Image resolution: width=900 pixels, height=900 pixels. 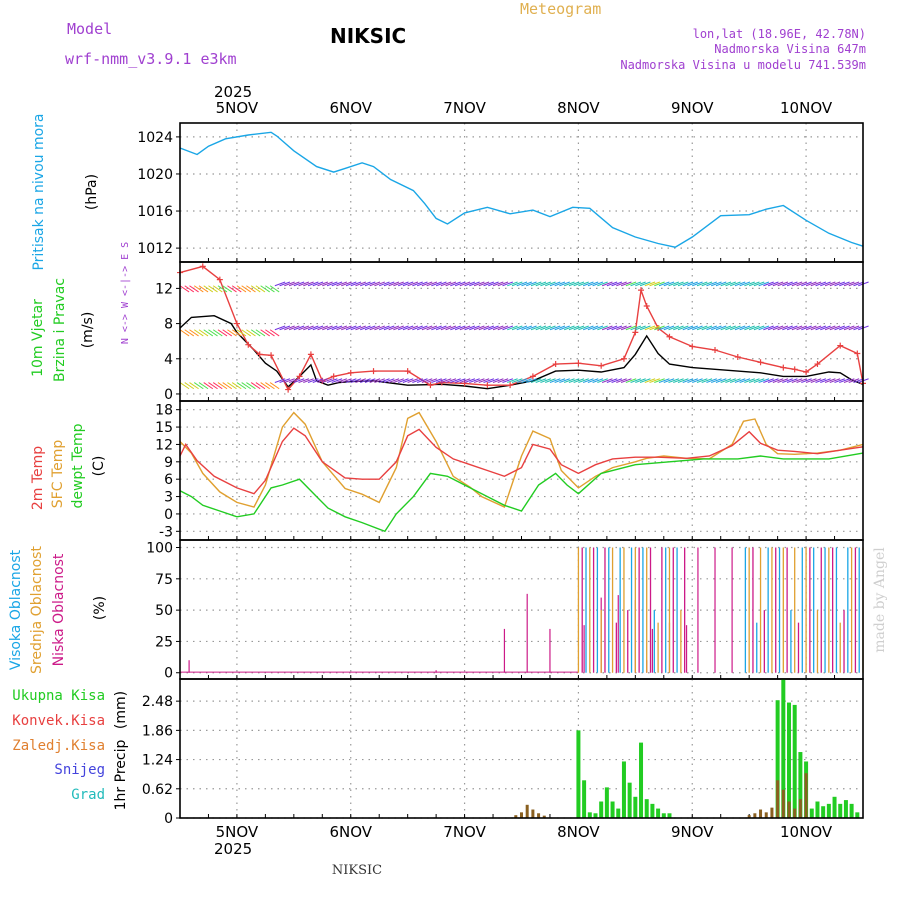 I want to click on legend-hail: Grad, so click(x=88, y=795).